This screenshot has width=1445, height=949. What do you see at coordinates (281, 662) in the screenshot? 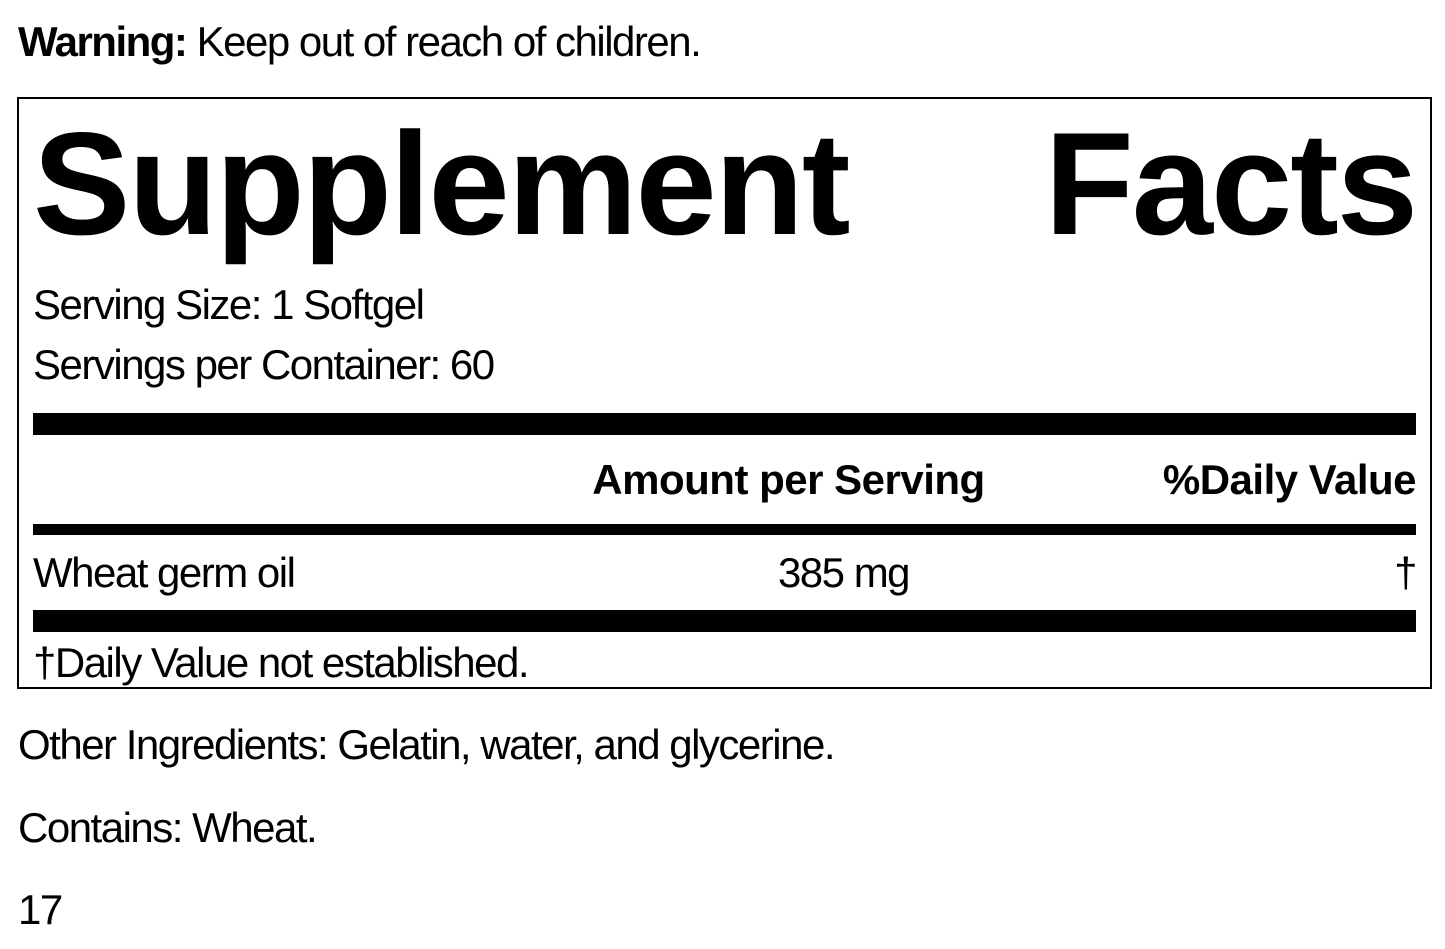
I see `footnote: †Daily Value not established.` at bounding box center [281, 662].